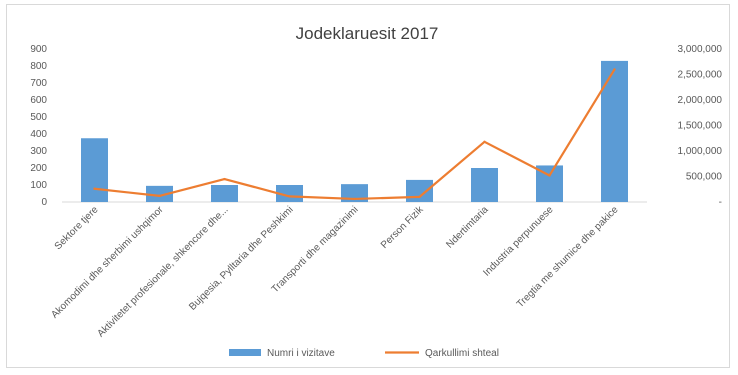 The height and width of the screenshot is (375, 738). What do you see at coordinates (38, 66) in the screenshot?
I see `left-tick-label: 800` at bounding box center [38, 66].